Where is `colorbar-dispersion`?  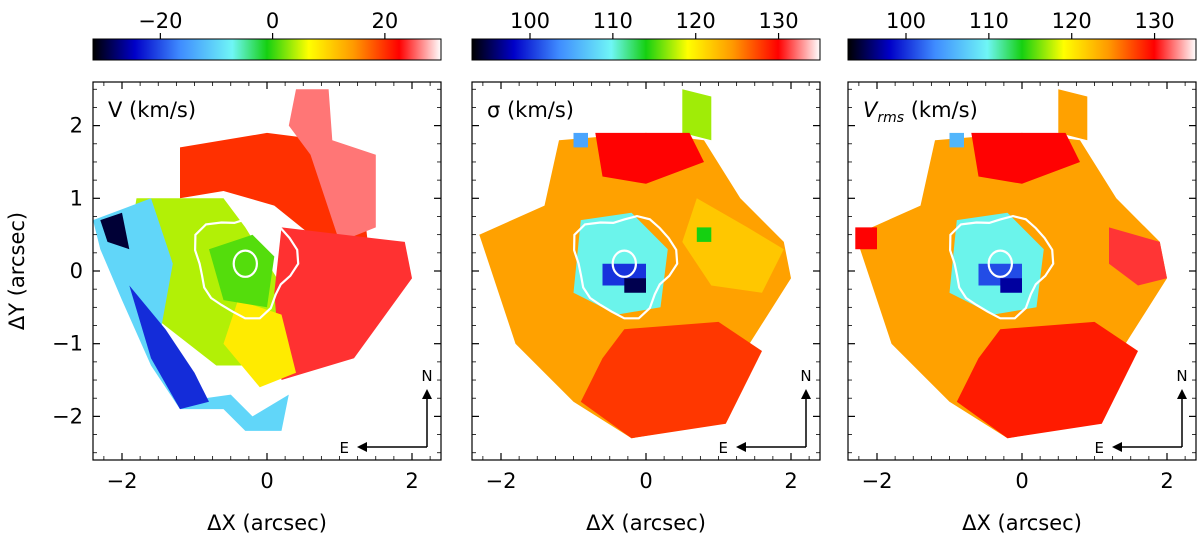 colorbar-dispersion is located at coordinates (646, 49).